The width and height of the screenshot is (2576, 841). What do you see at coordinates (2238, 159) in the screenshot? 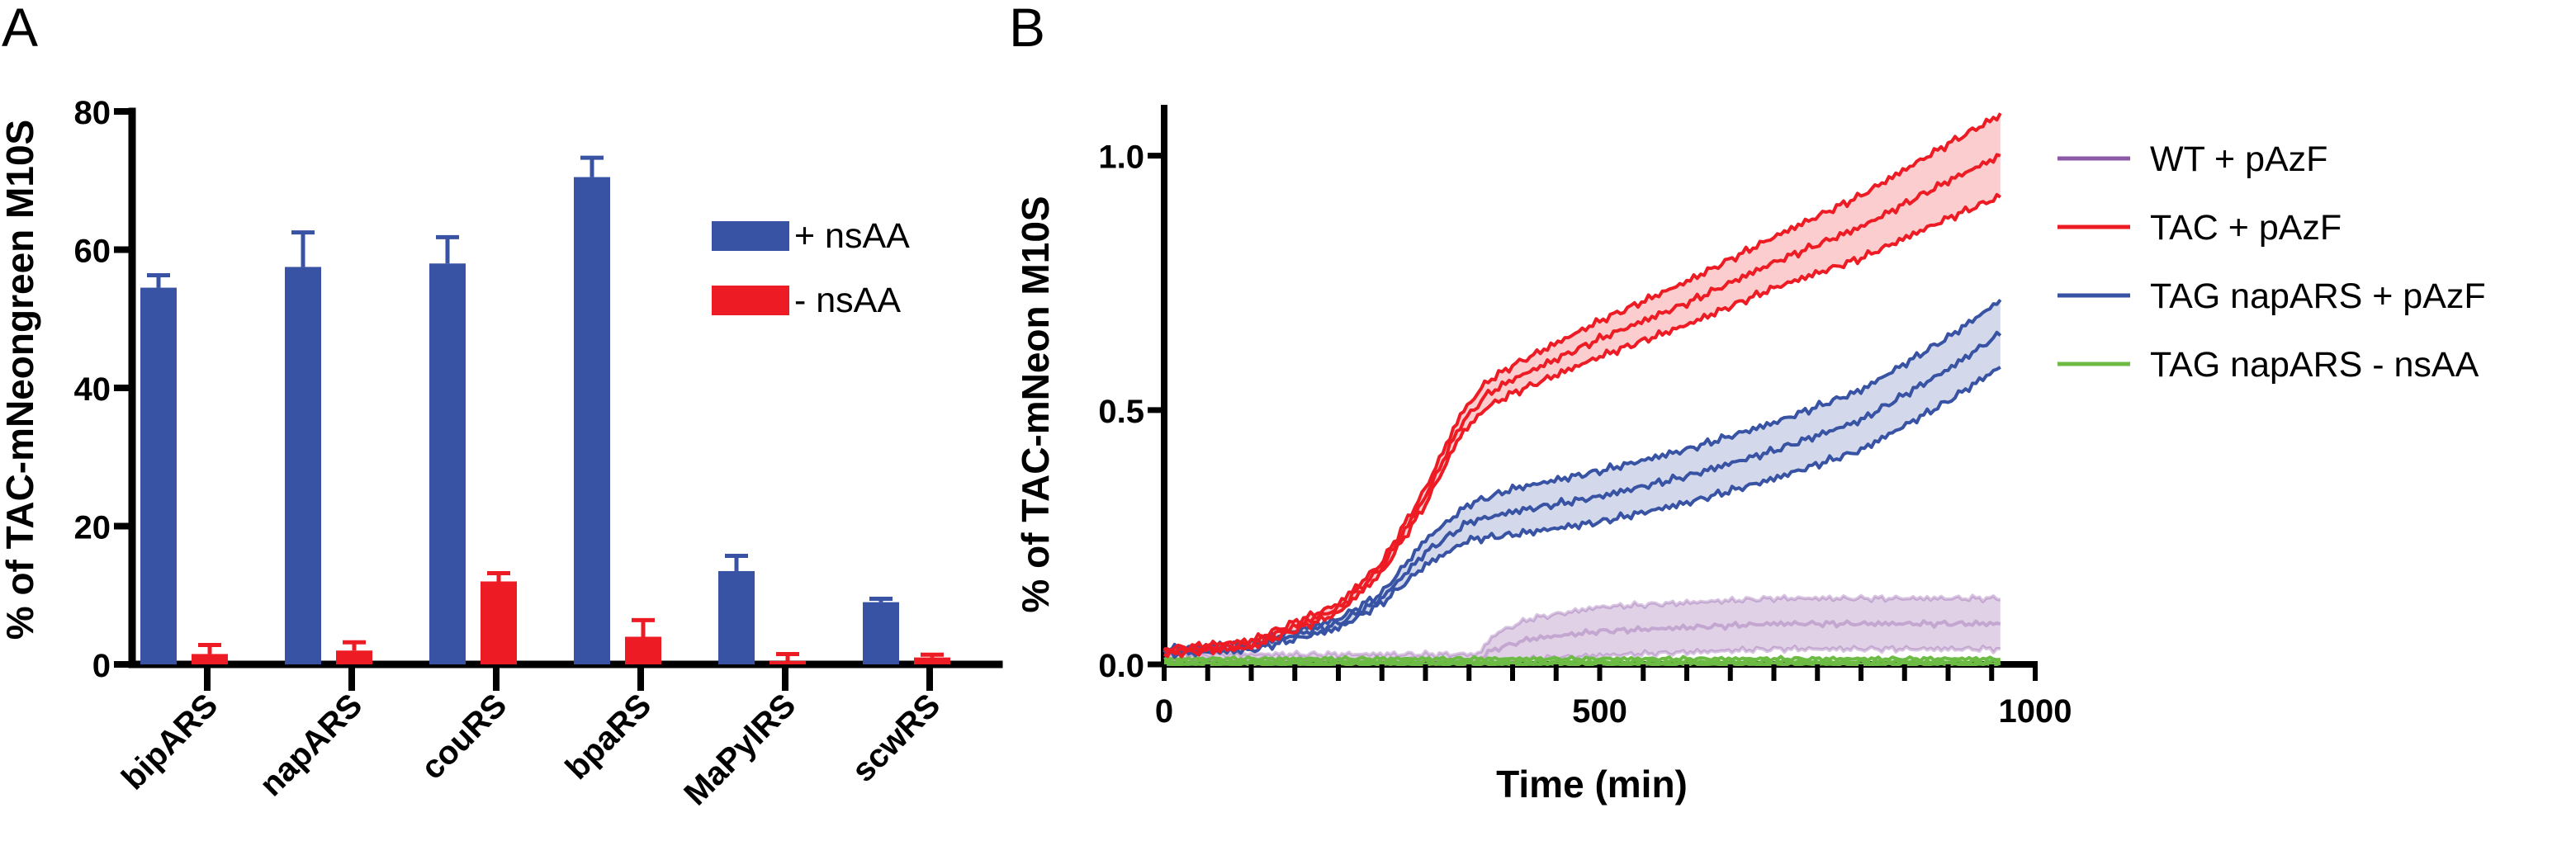
I see `legend-label-wt-pazf: WT + pAzF` at bounding box center [2238, 159].